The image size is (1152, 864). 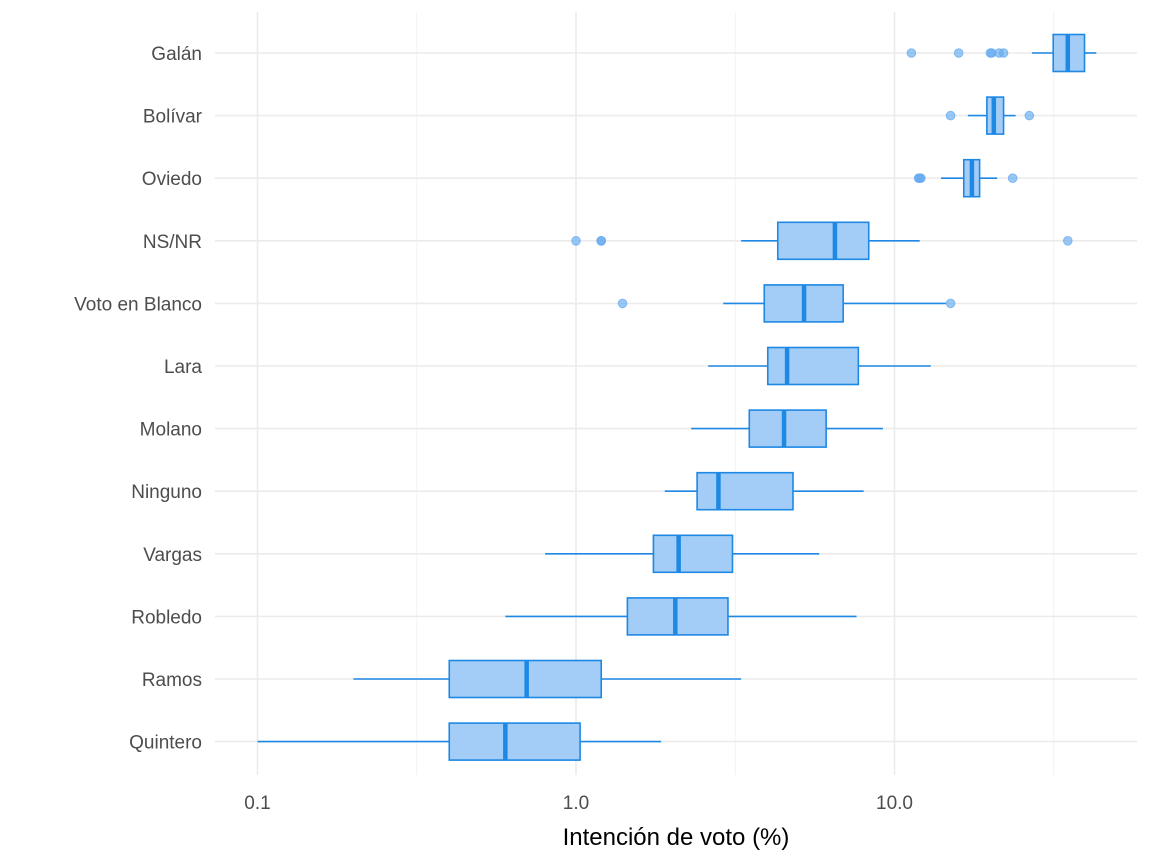 I want to click on x-axis-title: Intención de voto (%), so click(x=676, y=837).